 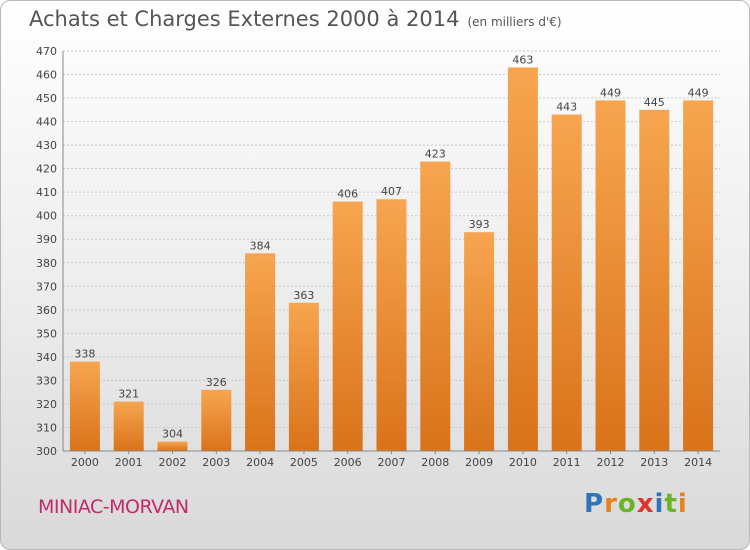 What do you see at coordinates (611, 504) in the screenshot?
I see `logo-letter: r` at bounding box center [611, 504].